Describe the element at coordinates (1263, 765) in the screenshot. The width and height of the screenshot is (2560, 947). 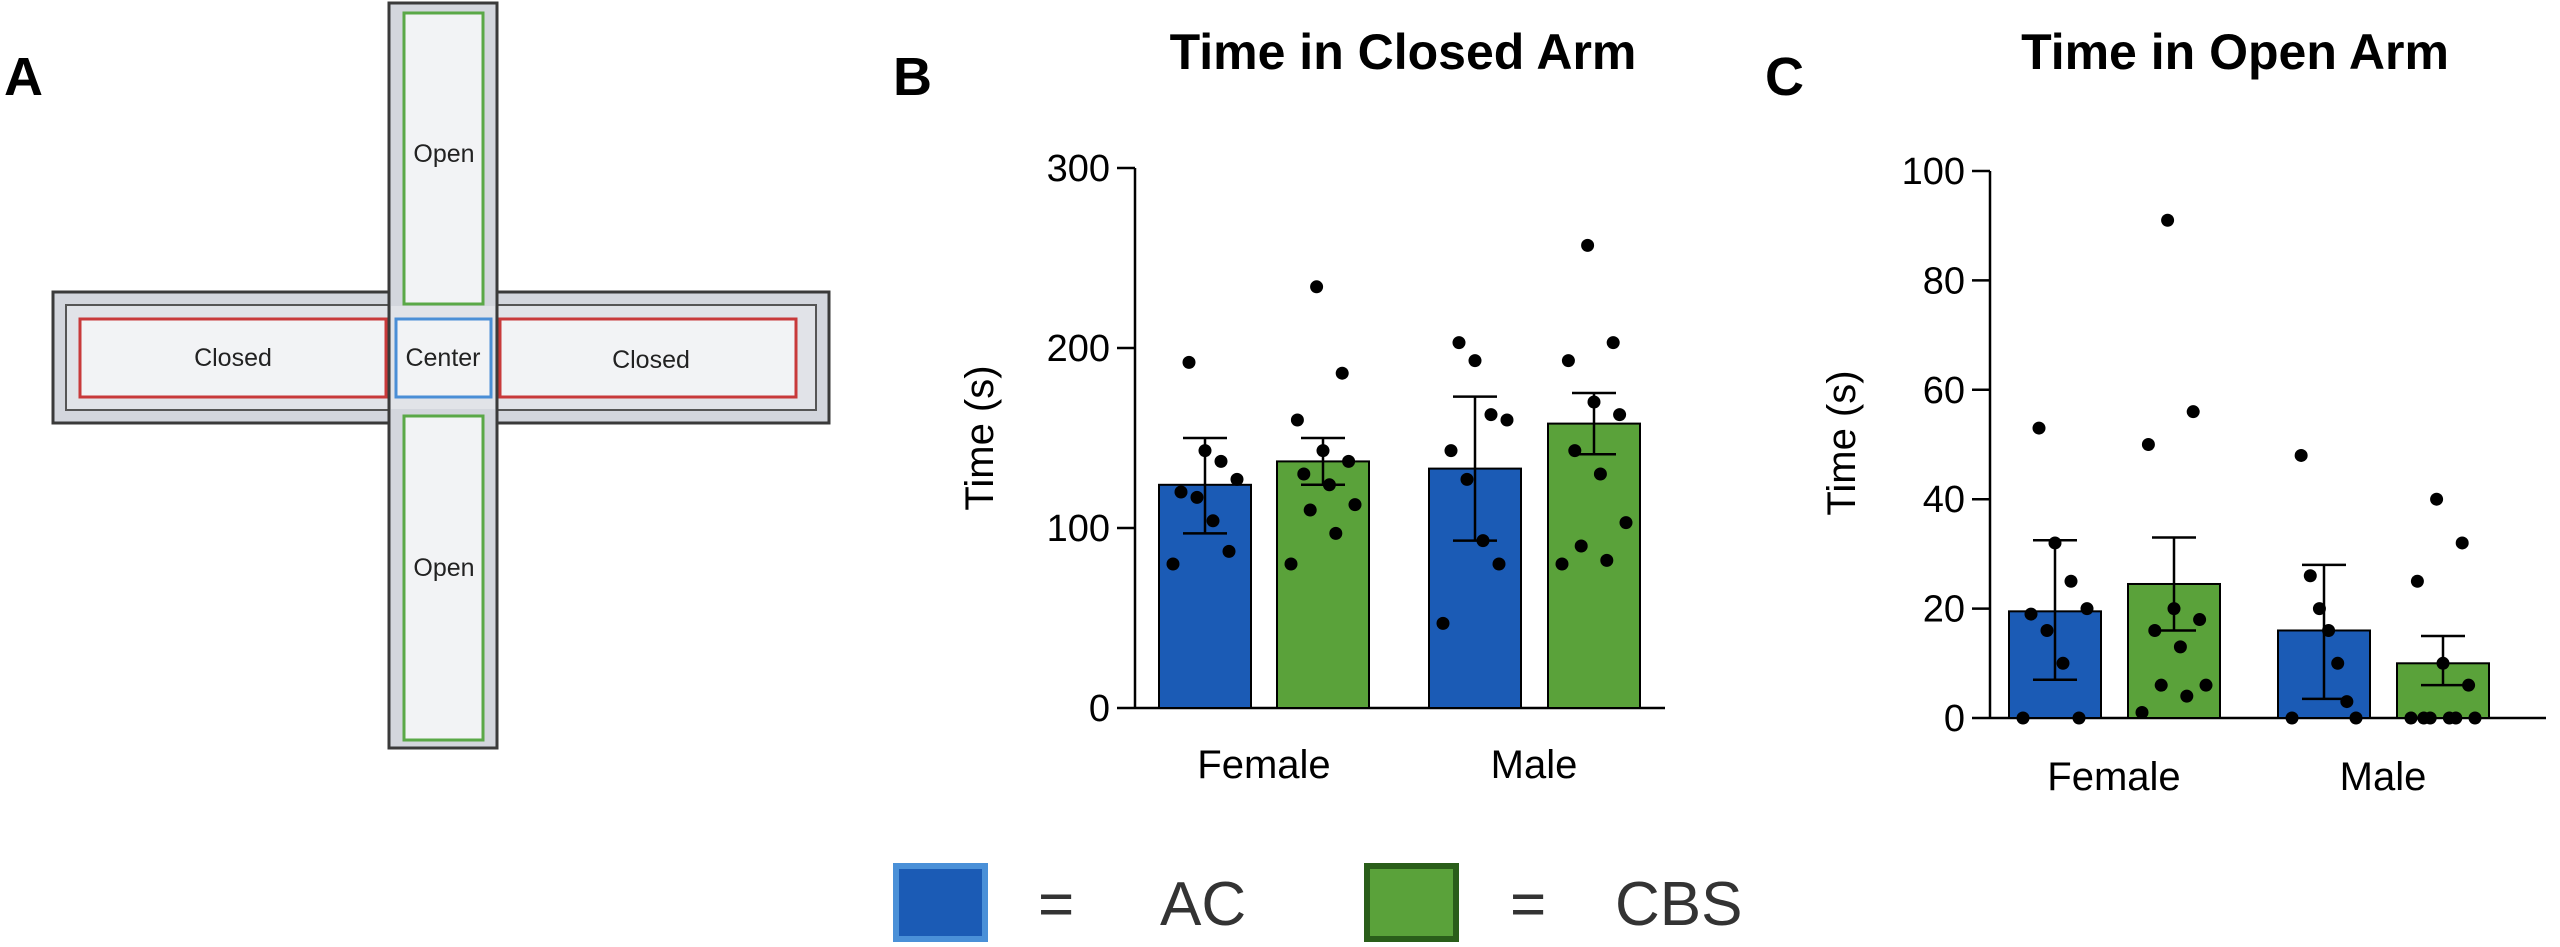
I see `closed-category-label: Female` at that location.